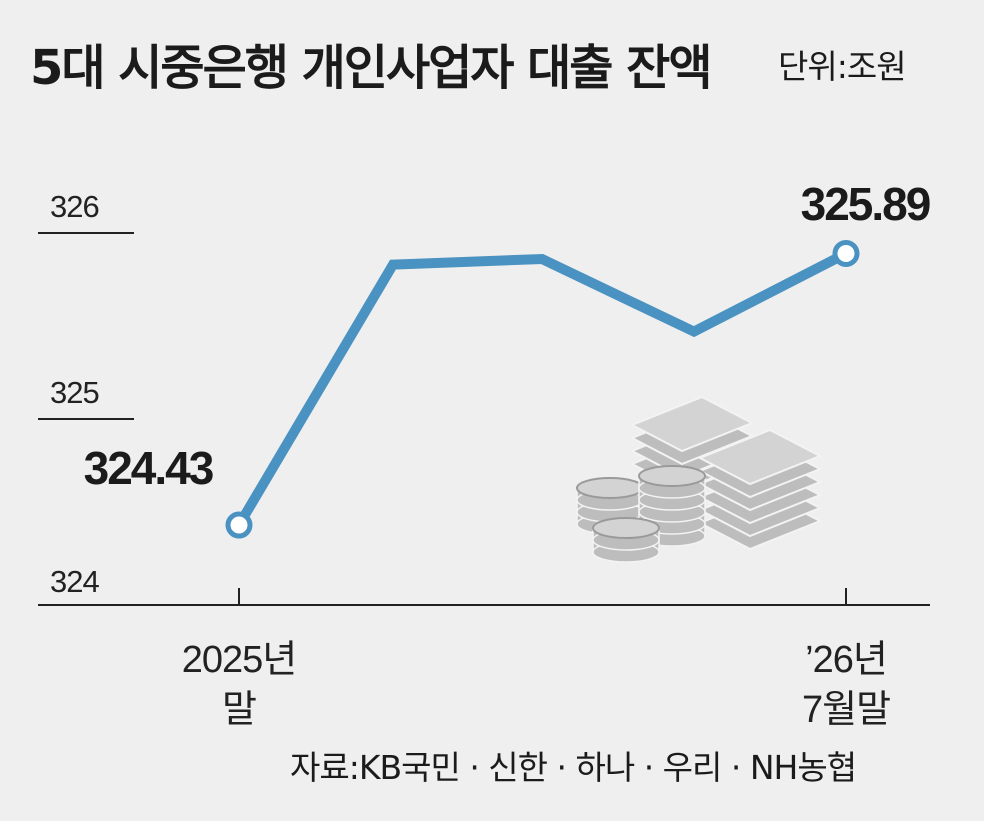  I want to click on coin-stack-middle, so click(672, 476).